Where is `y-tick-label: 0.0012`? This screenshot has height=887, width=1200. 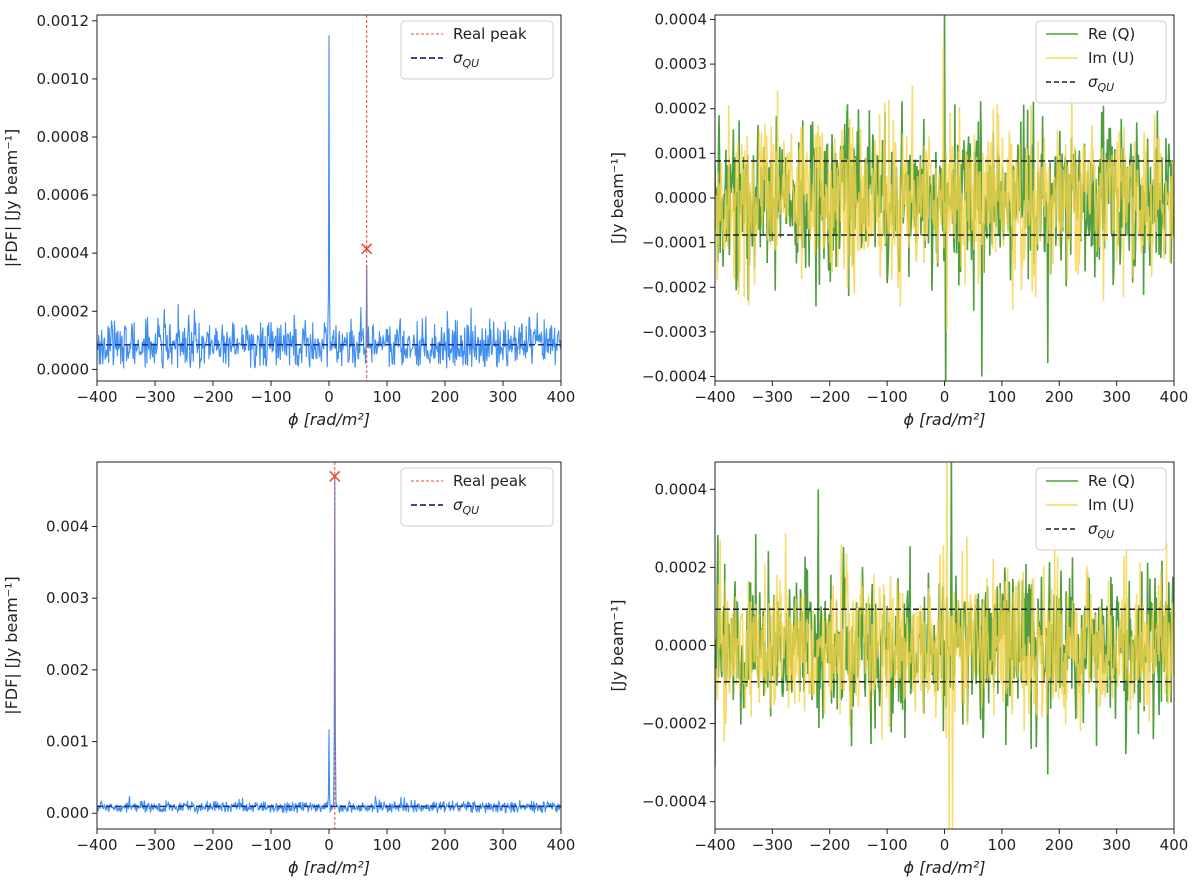
y-tick-label: 0.0012 is located at coordinates (63, 21).